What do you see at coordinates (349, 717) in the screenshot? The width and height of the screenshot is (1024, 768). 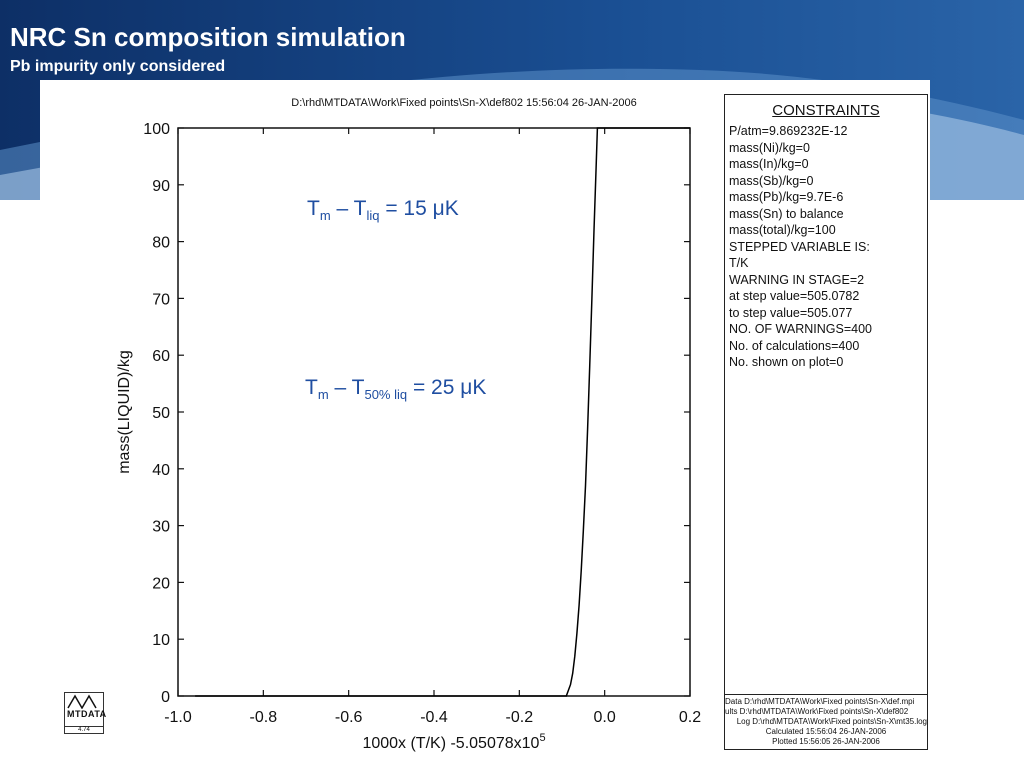 I see `x-tick-label: -0.6` at bounding box center [349, 717].